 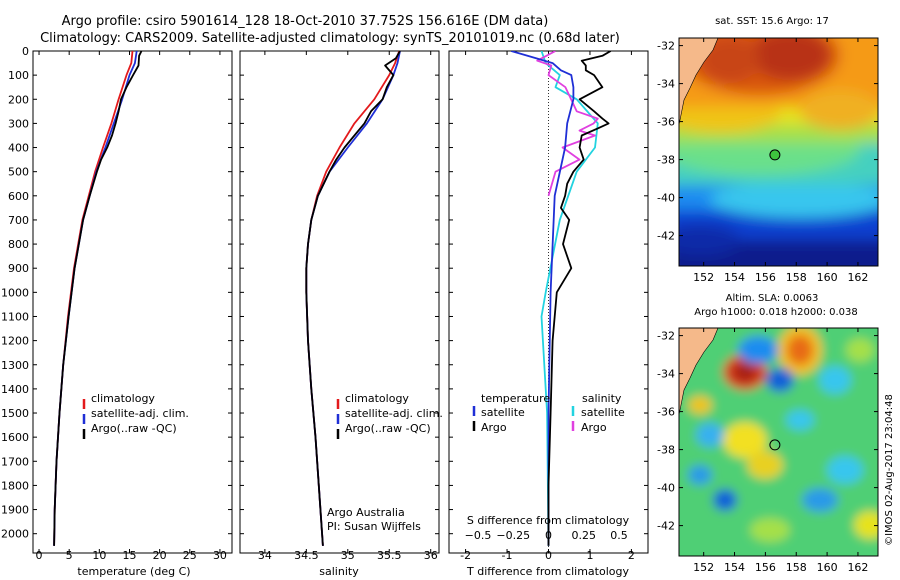 I want to click on sst-map-title: sat. SST: 15.6 Argo: 17, so click(x=772, y=21).